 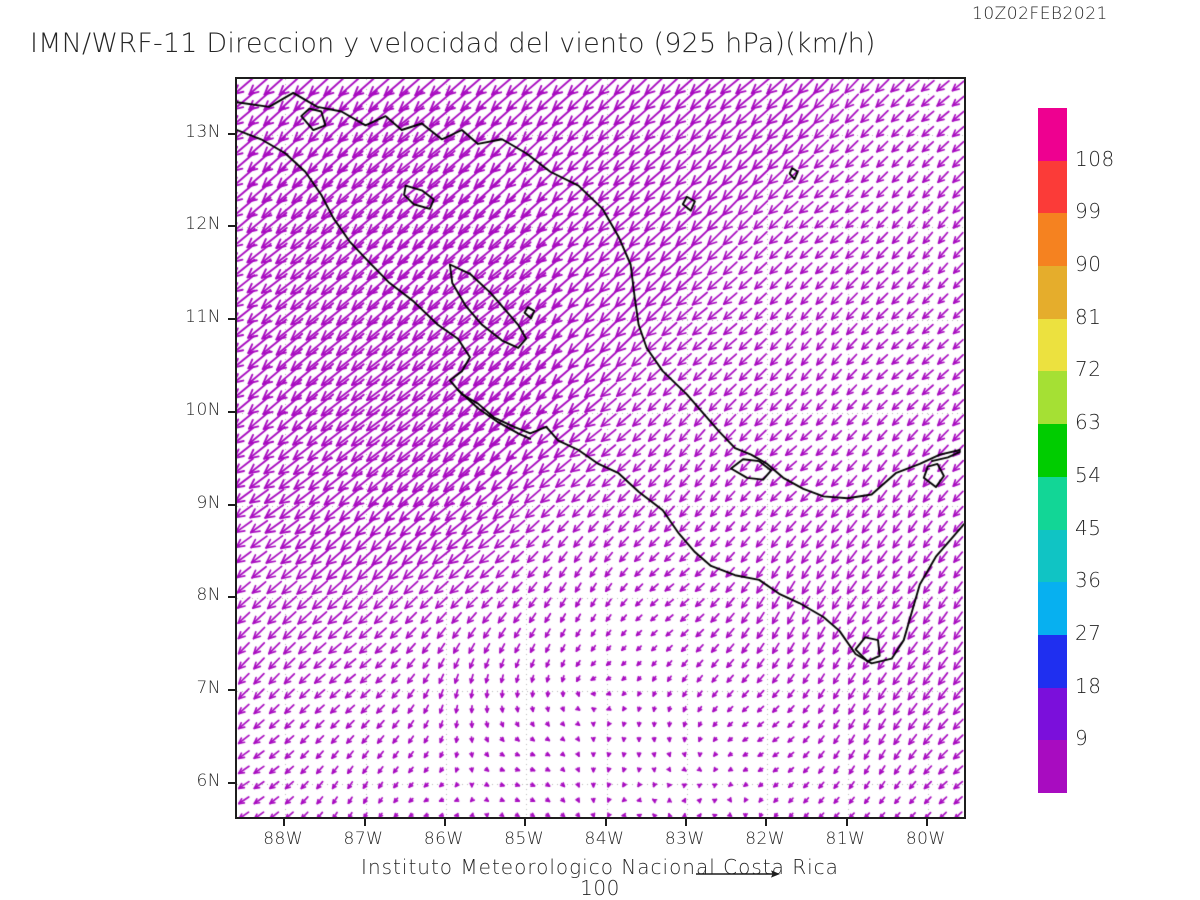 What do you see at coordinates (1088, 369) in the screenshot?
I see `colorbar-label-72: 72` at bounding box center [1088, 369].